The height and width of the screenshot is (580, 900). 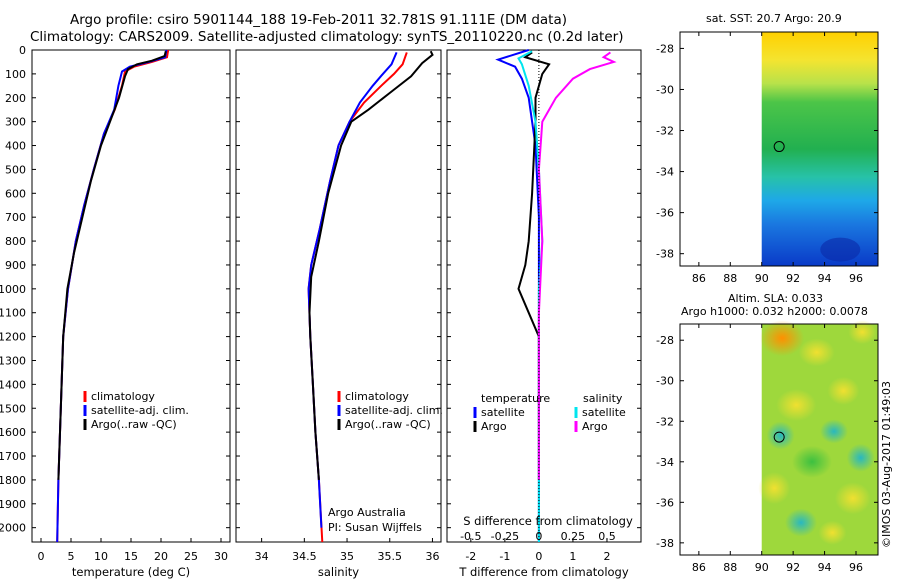 I want to click on y-tick-label: 800, so click(x=15, y=241).